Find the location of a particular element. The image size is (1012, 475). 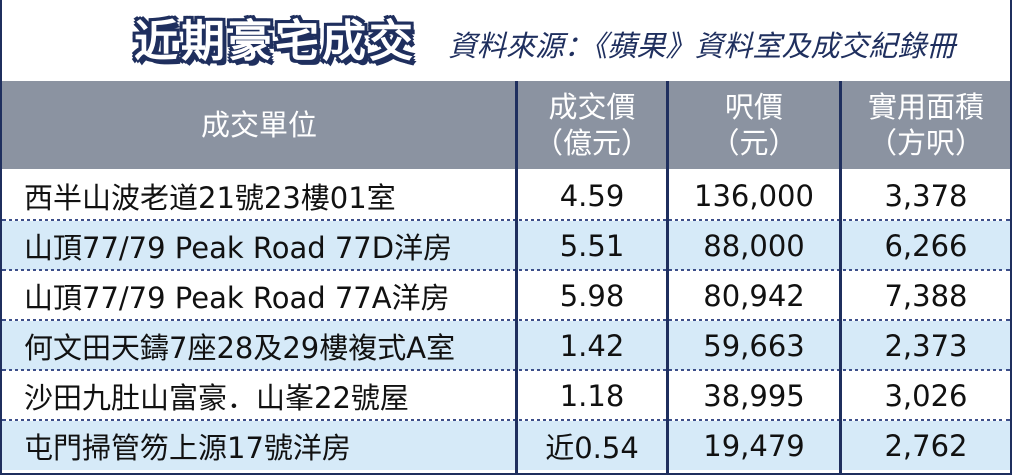

cell-area: 3,378 is located at coordinates (926, 195).